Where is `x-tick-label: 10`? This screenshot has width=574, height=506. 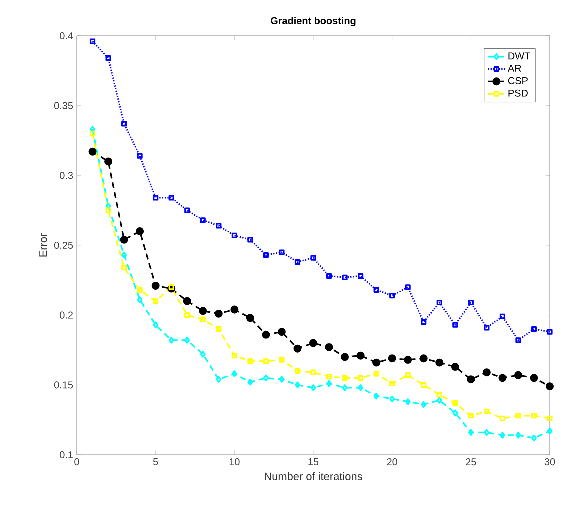 x-tick-label: 10 is located at coordinates (235, 462).